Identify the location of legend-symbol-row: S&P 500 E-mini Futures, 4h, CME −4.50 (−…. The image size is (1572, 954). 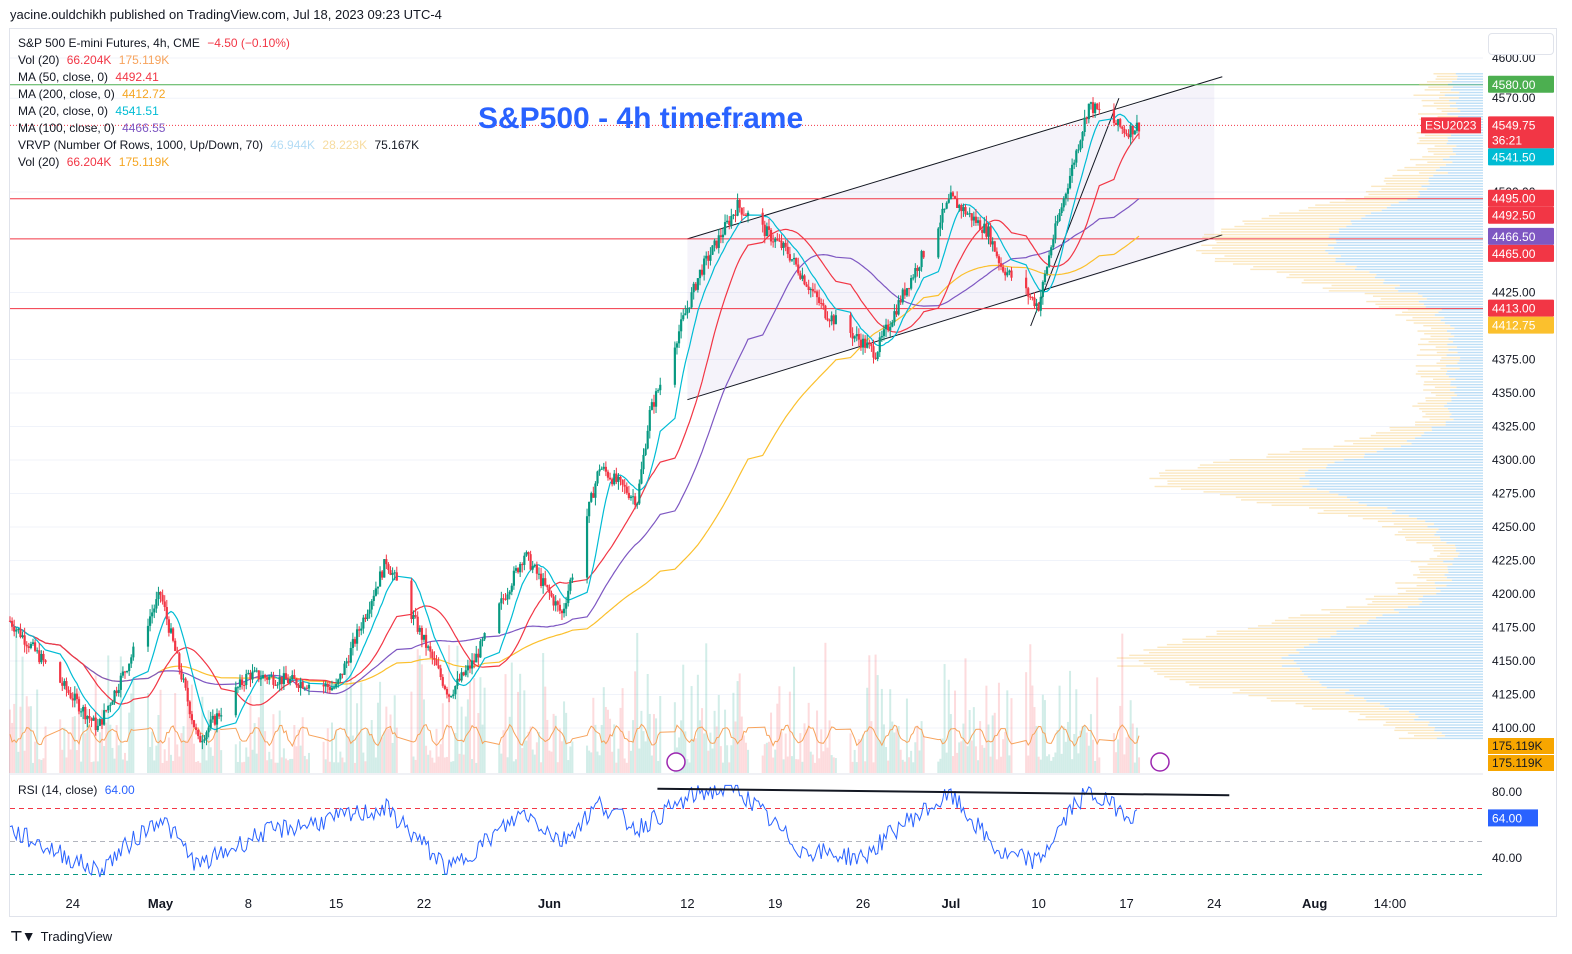
(218, 43).